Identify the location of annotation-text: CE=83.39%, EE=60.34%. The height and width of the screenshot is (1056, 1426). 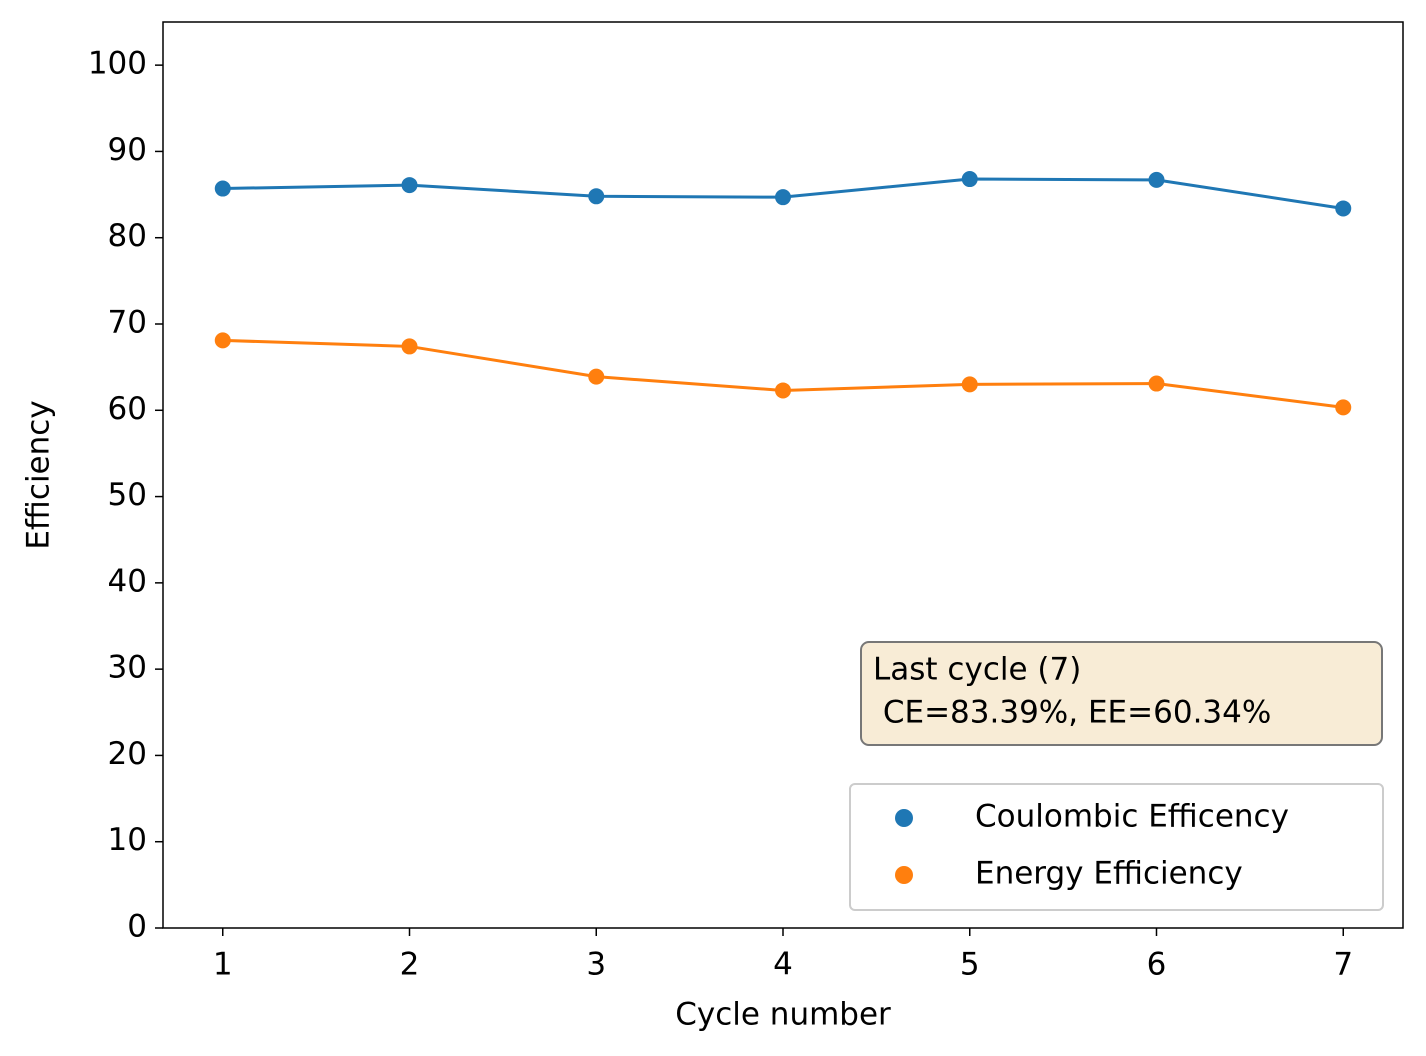
(1072, 713).